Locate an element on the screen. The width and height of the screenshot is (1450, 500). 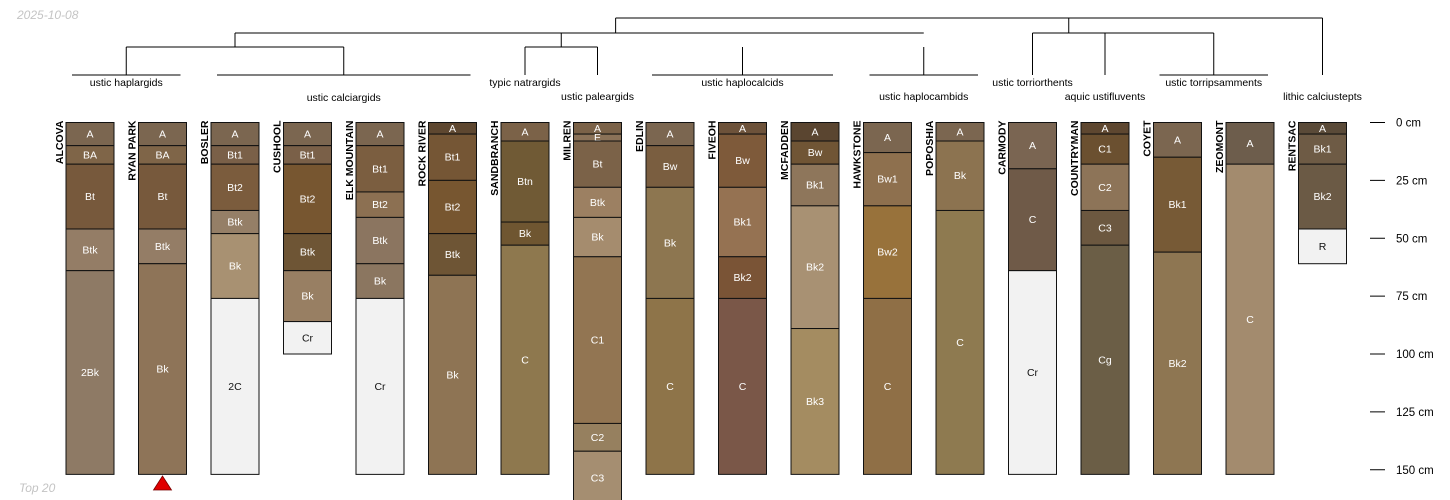
horizon-mcfadden-bk1 is located at coordinates (815, 185).